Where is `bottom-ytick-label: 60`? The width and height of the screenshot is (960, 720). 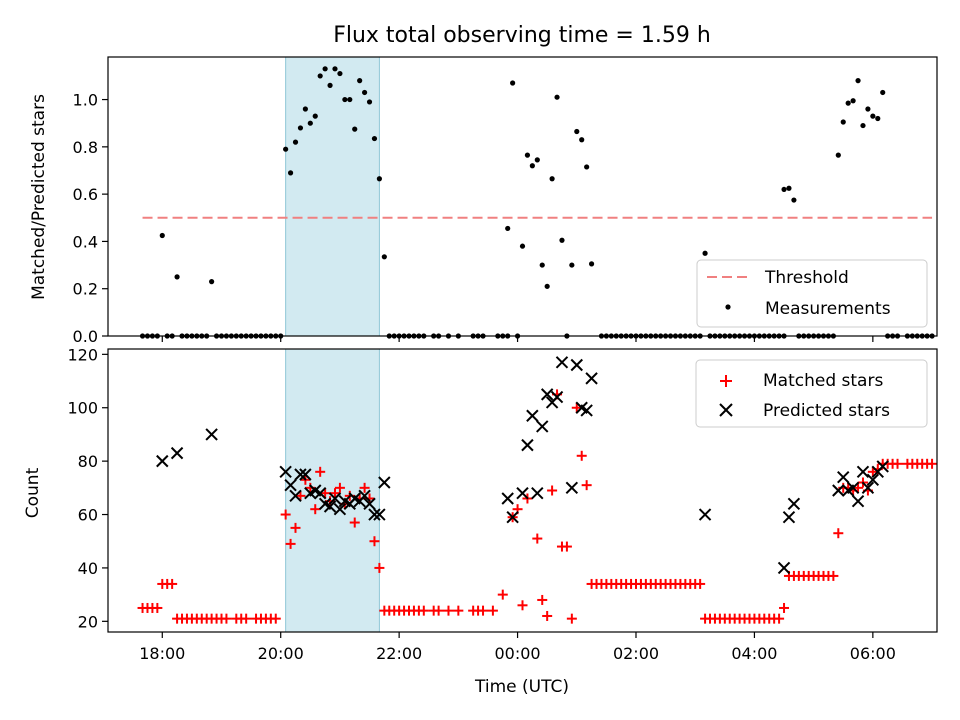
bottom-ytick-label: 60 is located at coordinates (88, 515).